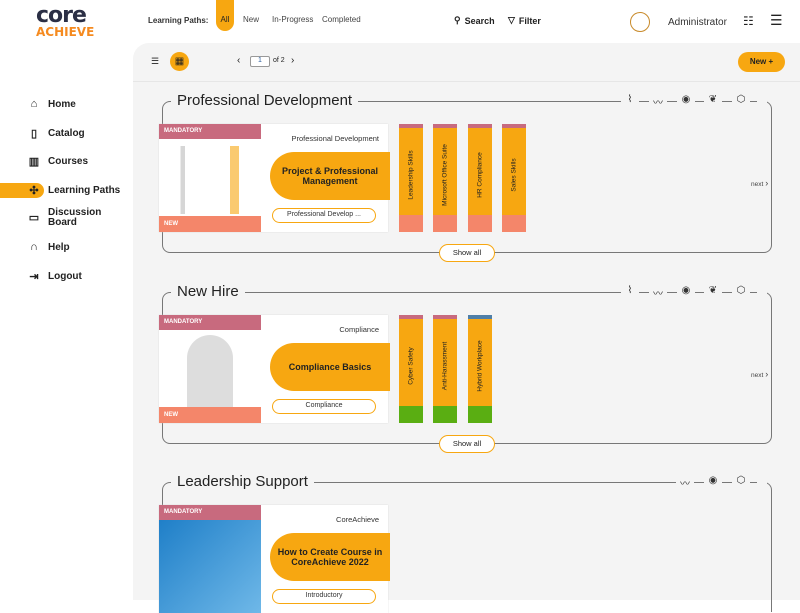 The height and width of the screenshot is (613, 800). Describe the element at coordinates (56, 133) in the screenshot. I see `sidebar-item-catalog: ▯ Catalog` at that location.